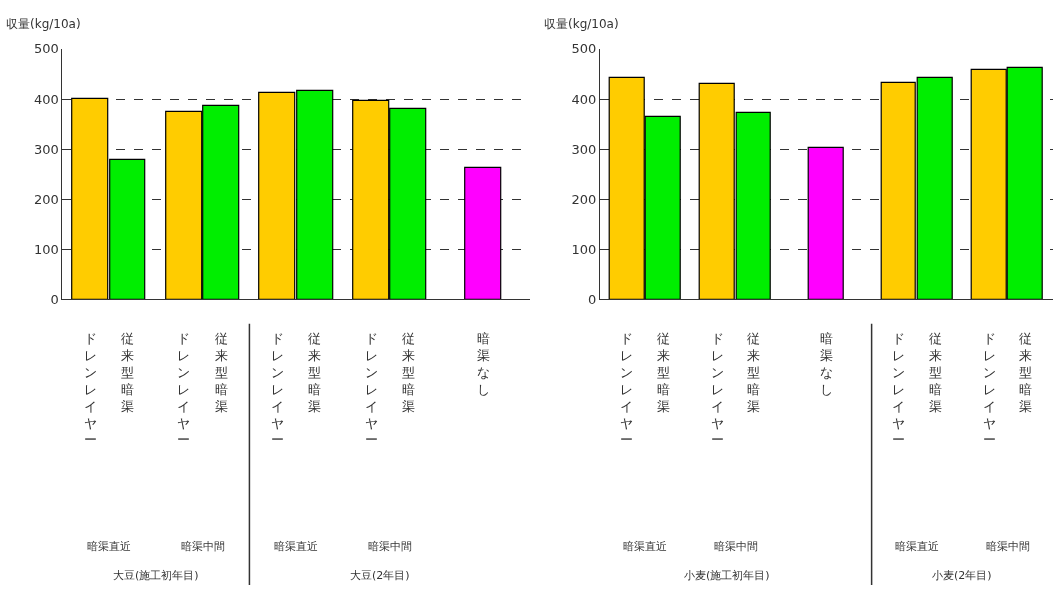 The width and height of the screenshot is (1056, 593). I want to click on text: 大豆(施工初年目), so click(156, 575).